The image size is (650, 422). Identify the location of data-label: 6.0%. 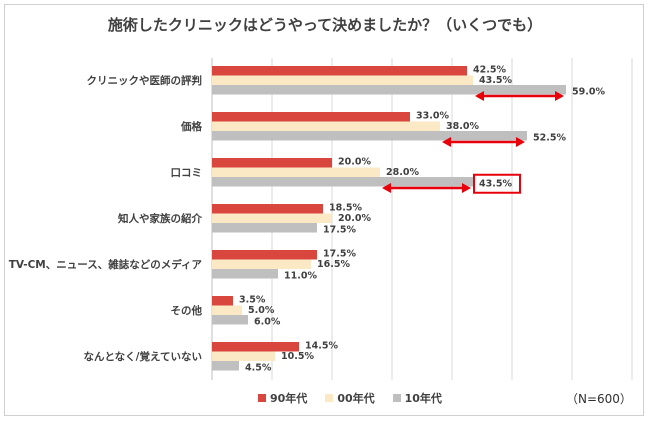
(267, 321).